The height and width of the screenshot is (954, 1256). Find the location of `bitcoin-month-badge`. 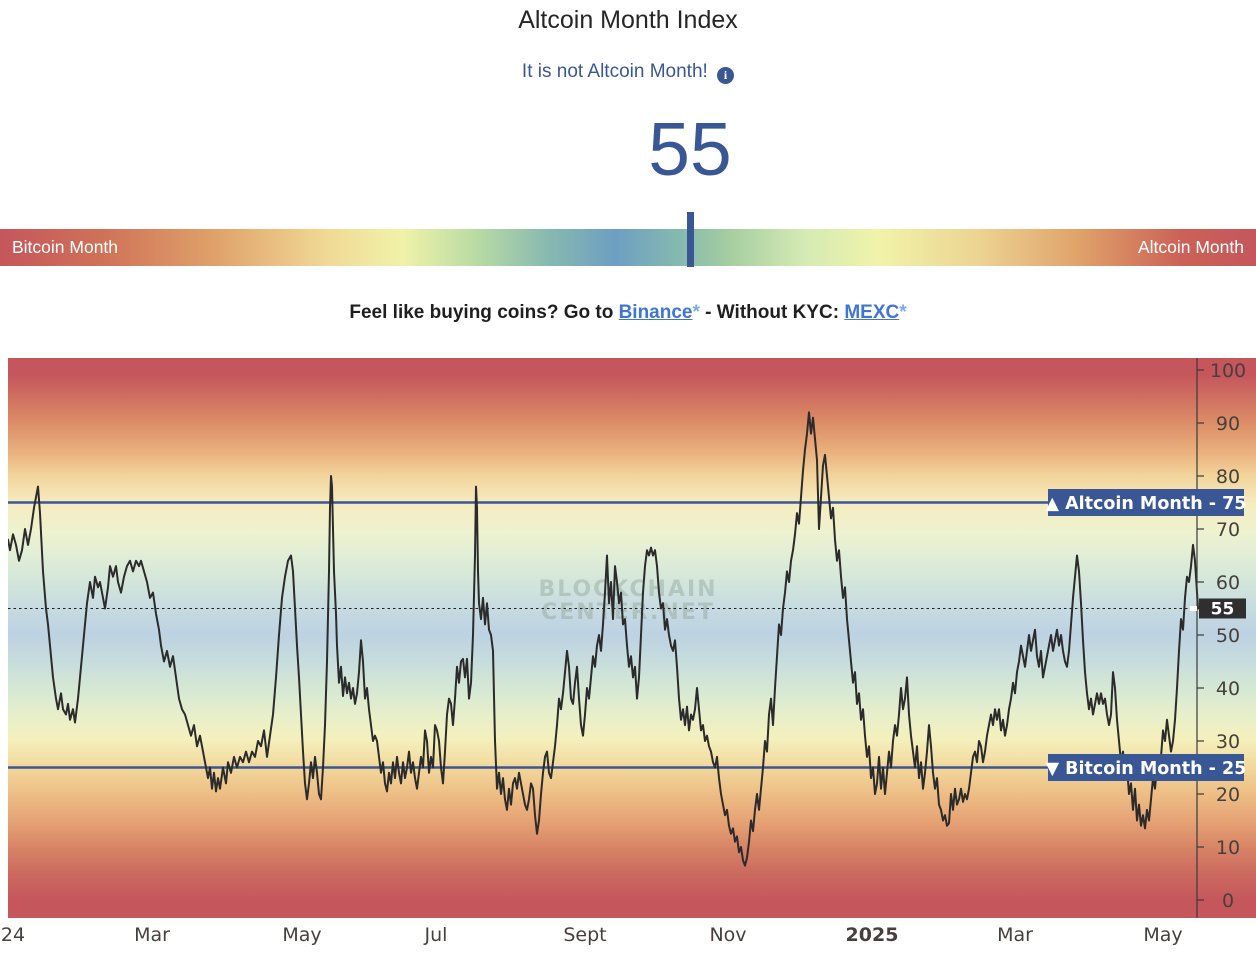

bitcoin-month-badge is located at coordinates (1146, 767).